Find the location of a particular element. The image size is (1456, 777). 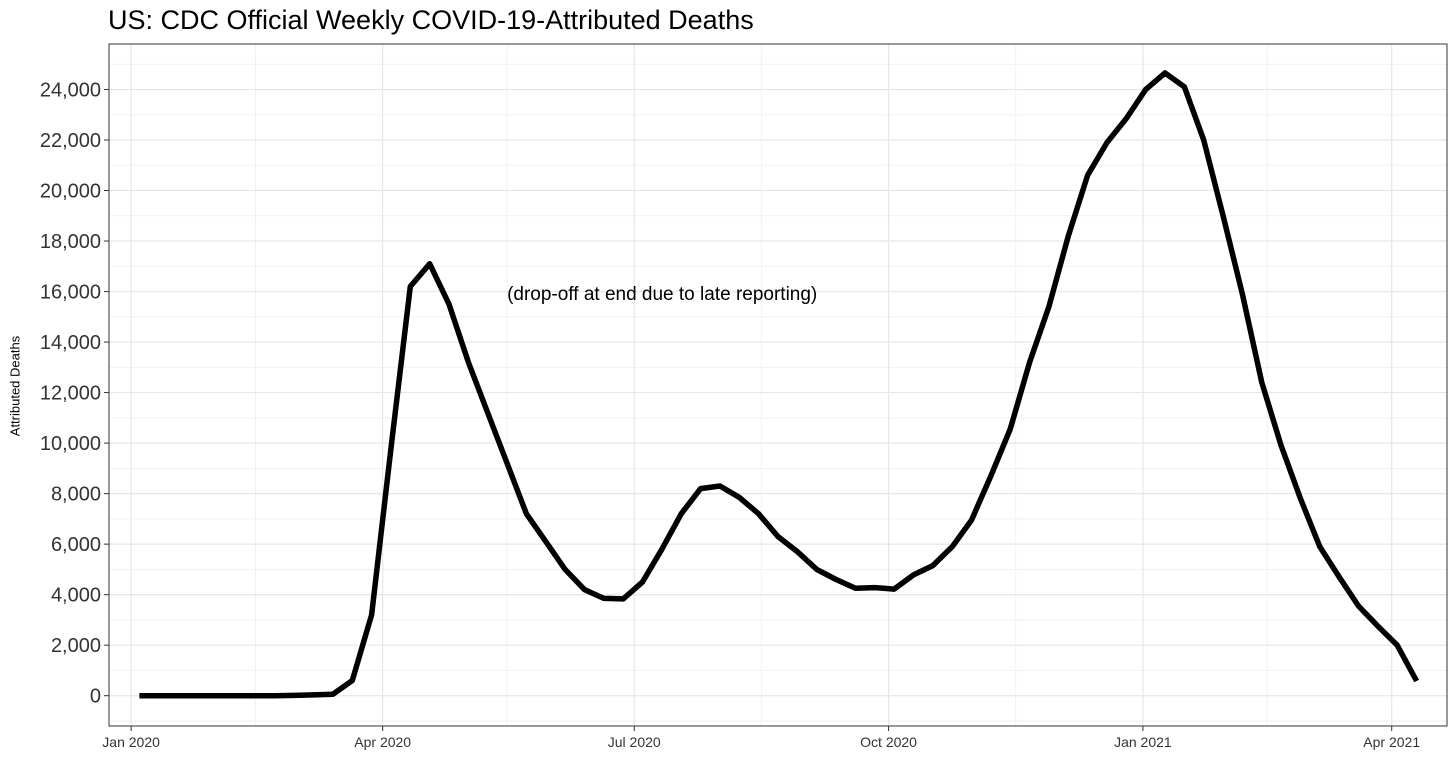

y-tick-label: 0 is located at coordinates (95, 697).